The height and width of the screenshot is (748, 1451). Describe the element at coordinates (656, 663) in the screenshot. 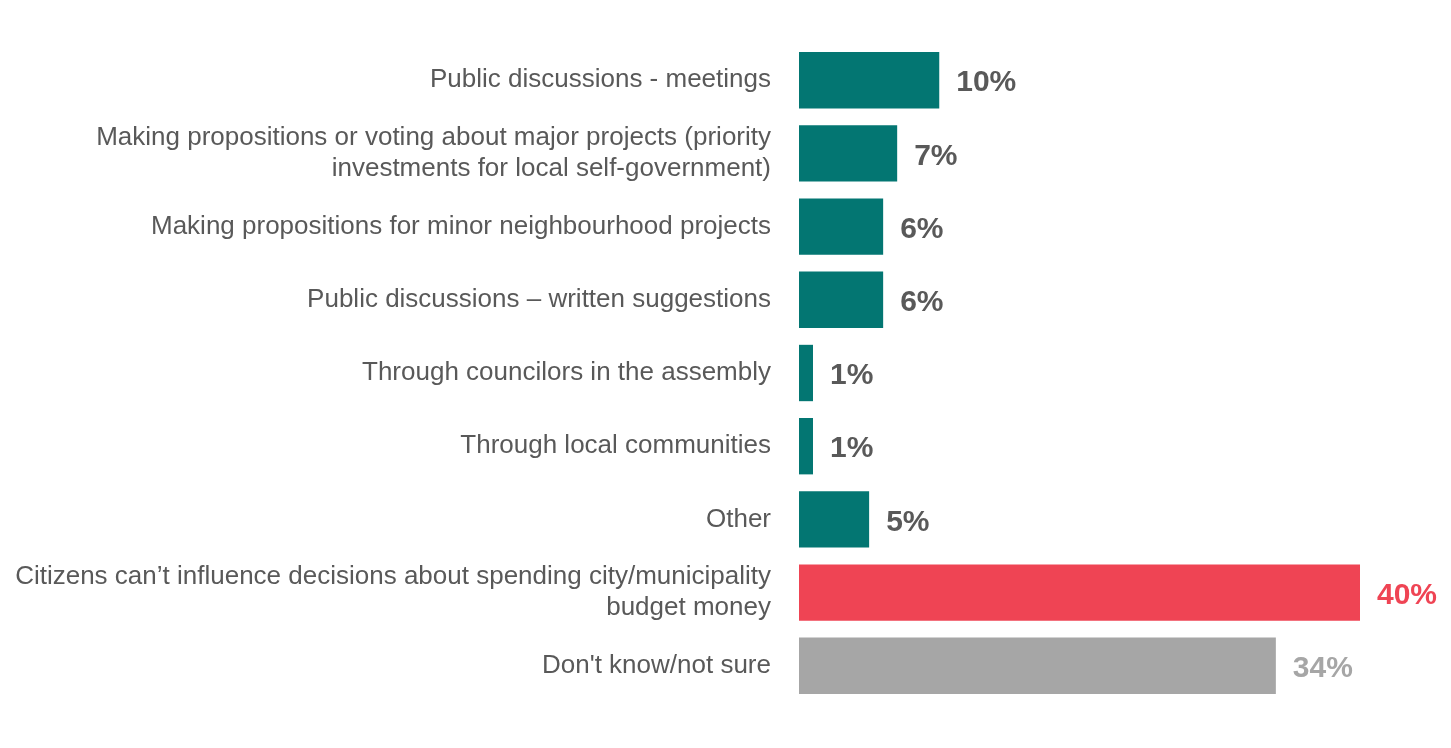

I see `y-tick-label: Don't know/not sure` at that location.